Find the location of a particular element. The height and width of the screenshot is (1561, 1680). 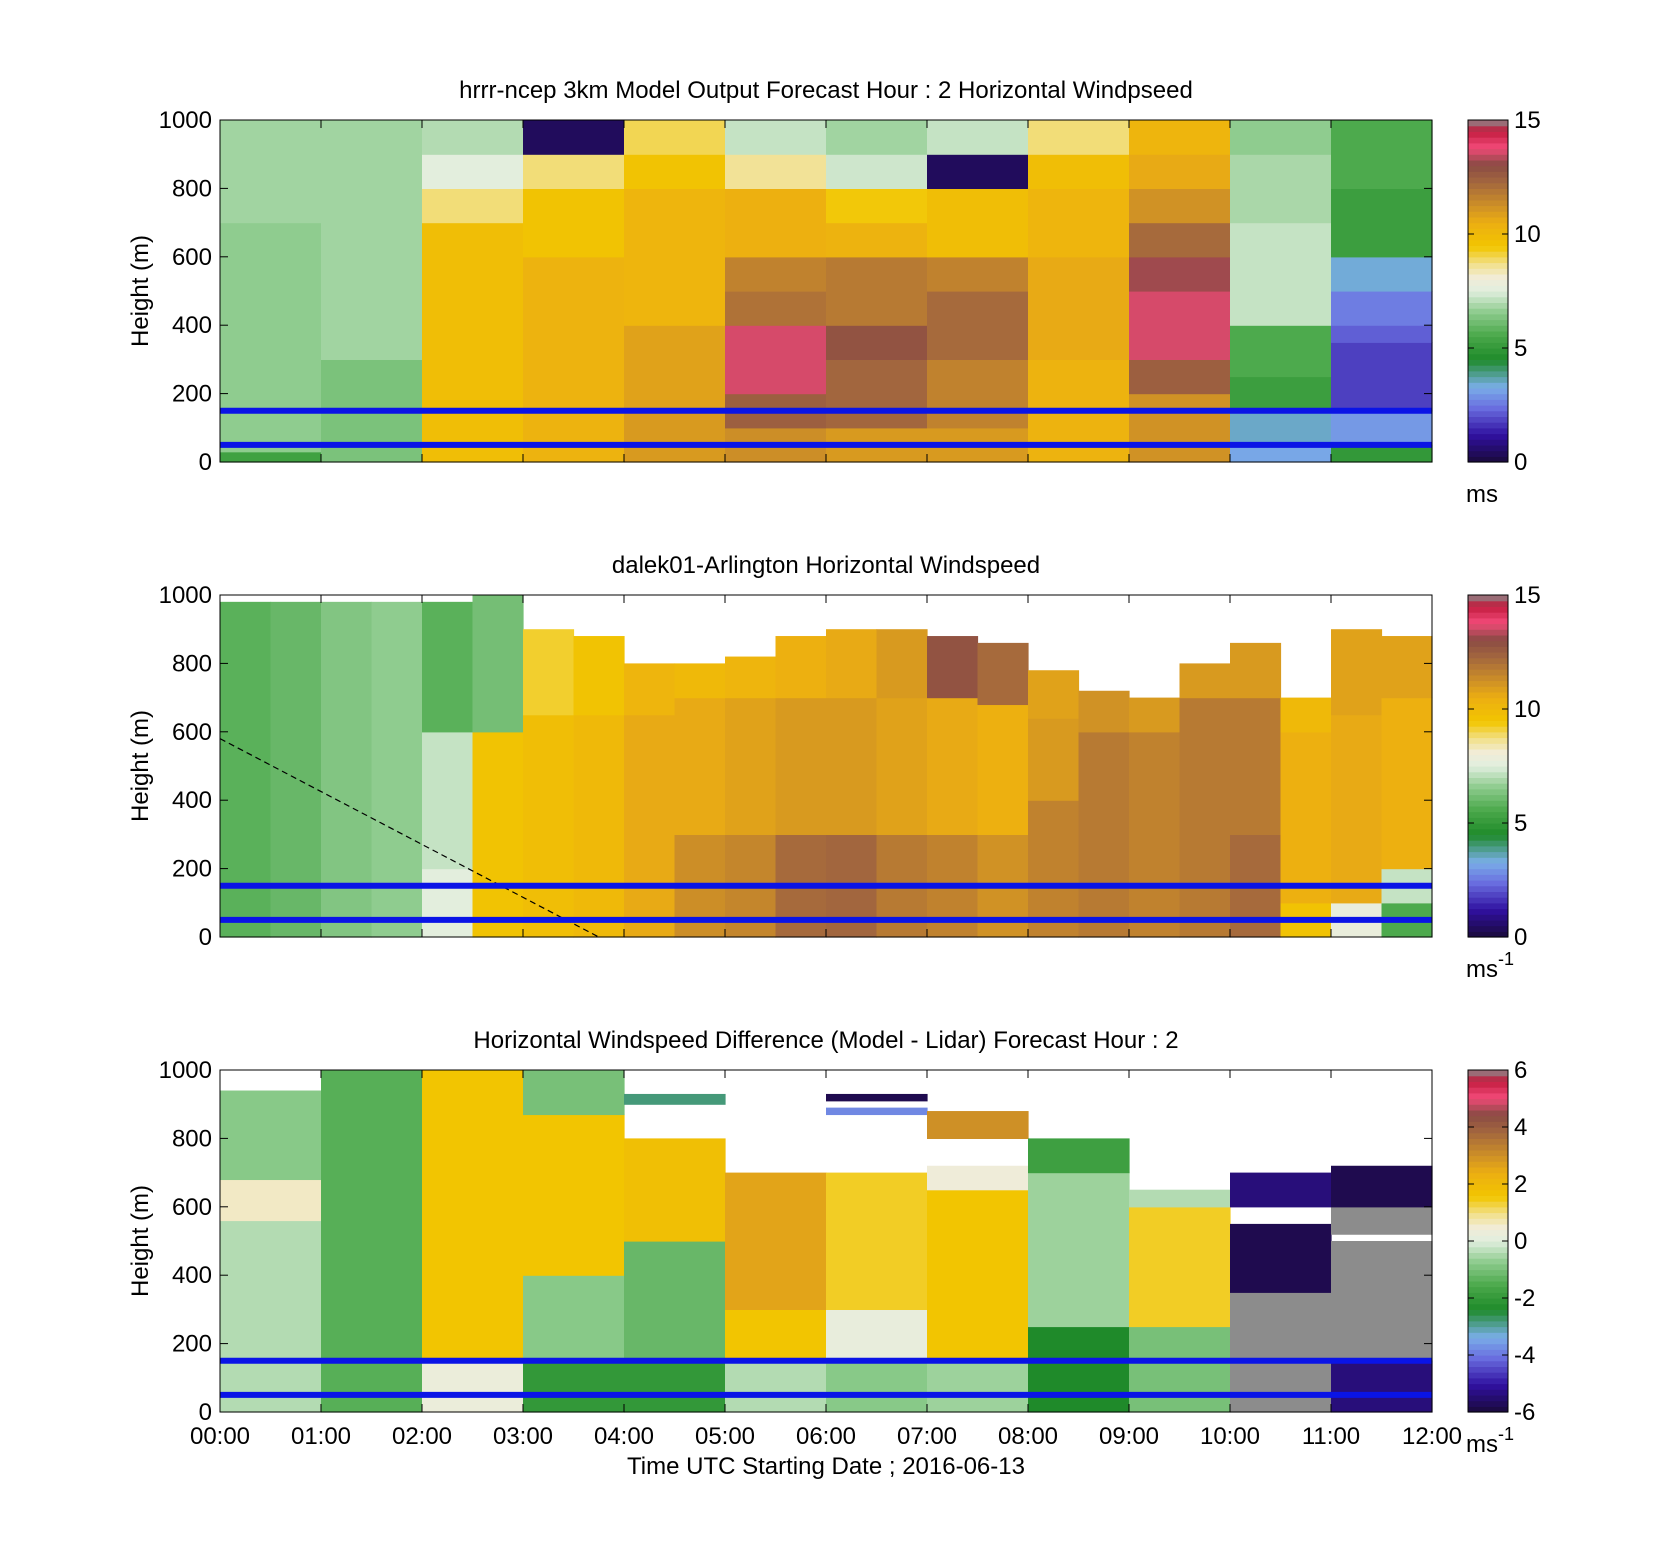

x-tick-label: 03:00 is located at coordinates (523, 1436).